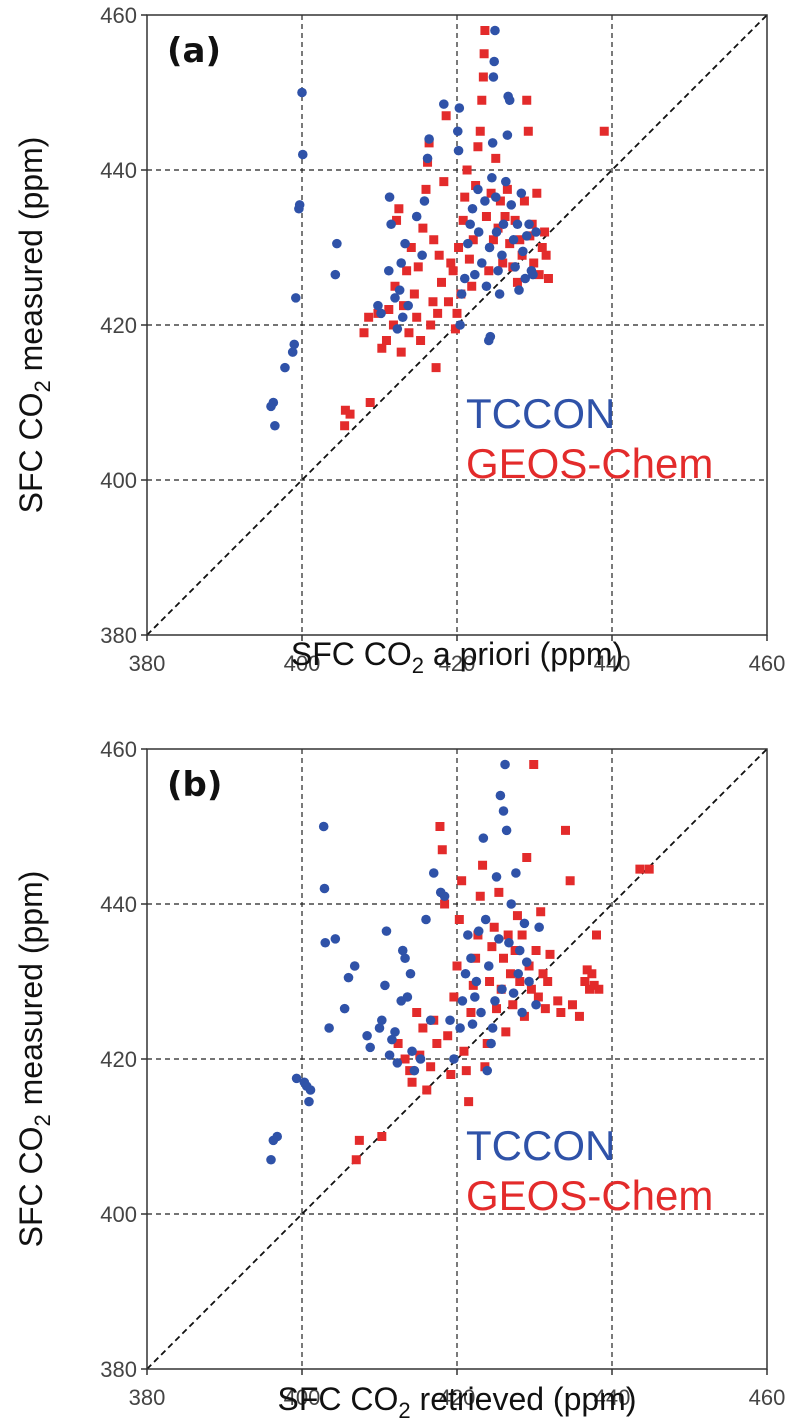 This screenshot has height=1428, width=800. Describe the element at coordinates (338, 1399) in the screenshot. I see `x-axis-title-prefix: SFC CO` at that location.